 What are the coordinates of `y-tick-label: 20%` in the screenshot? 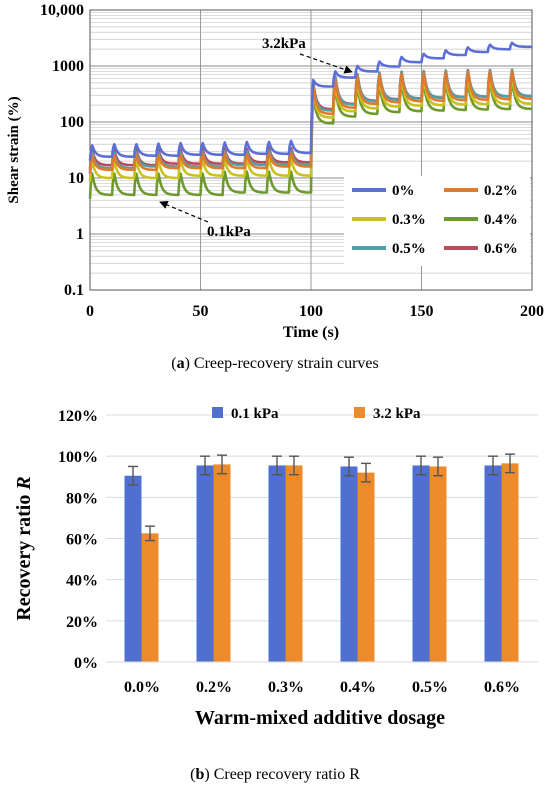 It's located at (82, 622).